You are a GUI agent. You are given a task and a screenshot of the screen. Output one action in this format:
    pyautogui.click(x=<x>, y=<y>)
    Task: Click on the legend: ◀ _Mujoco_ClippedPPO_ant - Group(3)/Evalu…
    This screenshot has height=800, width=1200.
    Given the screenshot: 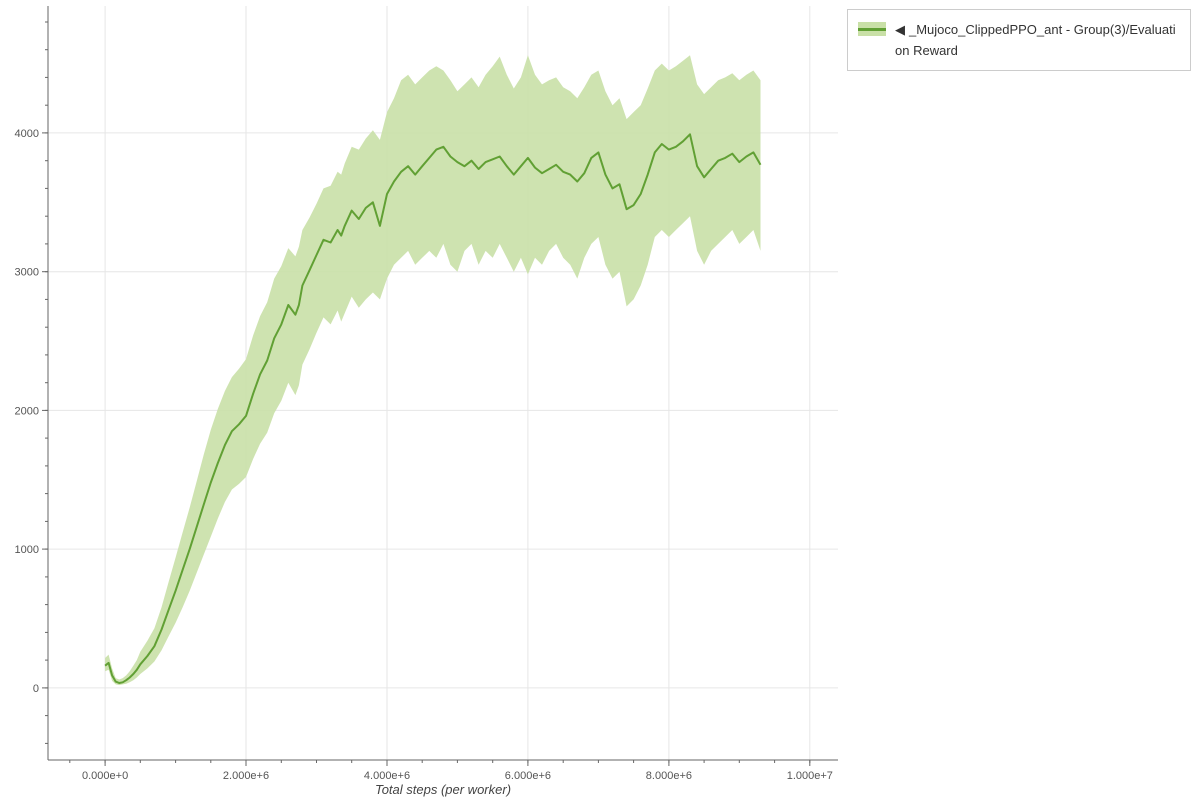 What is the action you would take?
    pyautogui.click(x=1019, y=40)
    